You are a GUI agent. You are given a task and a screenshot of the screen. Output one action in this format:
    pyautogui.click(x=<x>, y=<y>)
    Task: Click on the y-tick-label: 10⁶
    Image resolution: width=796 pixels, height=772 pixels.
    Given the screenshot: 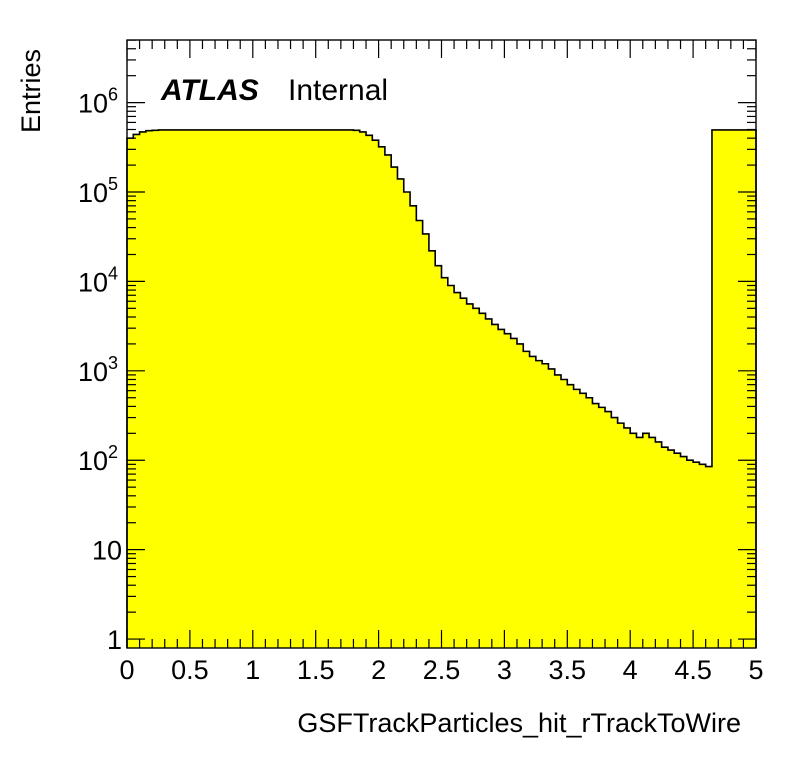 What is the action you would take?
    pyautogui.click(x=98, y=102)
    